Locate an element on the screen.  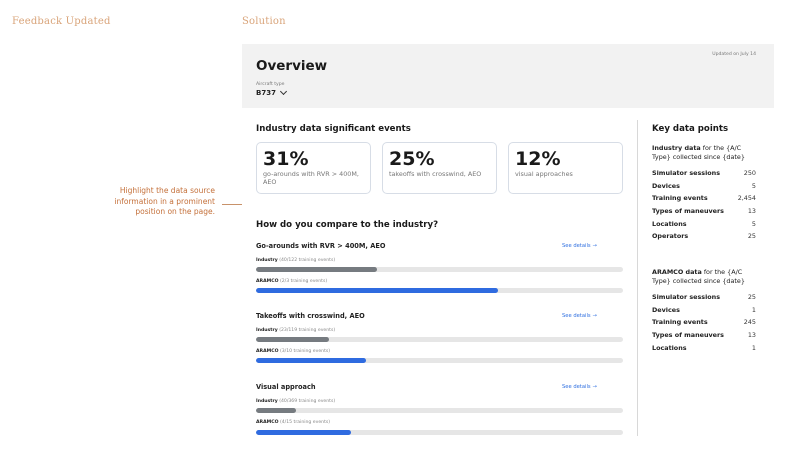
key-data-row: Simulator sessions 25 is located at coordinates (704, 297).